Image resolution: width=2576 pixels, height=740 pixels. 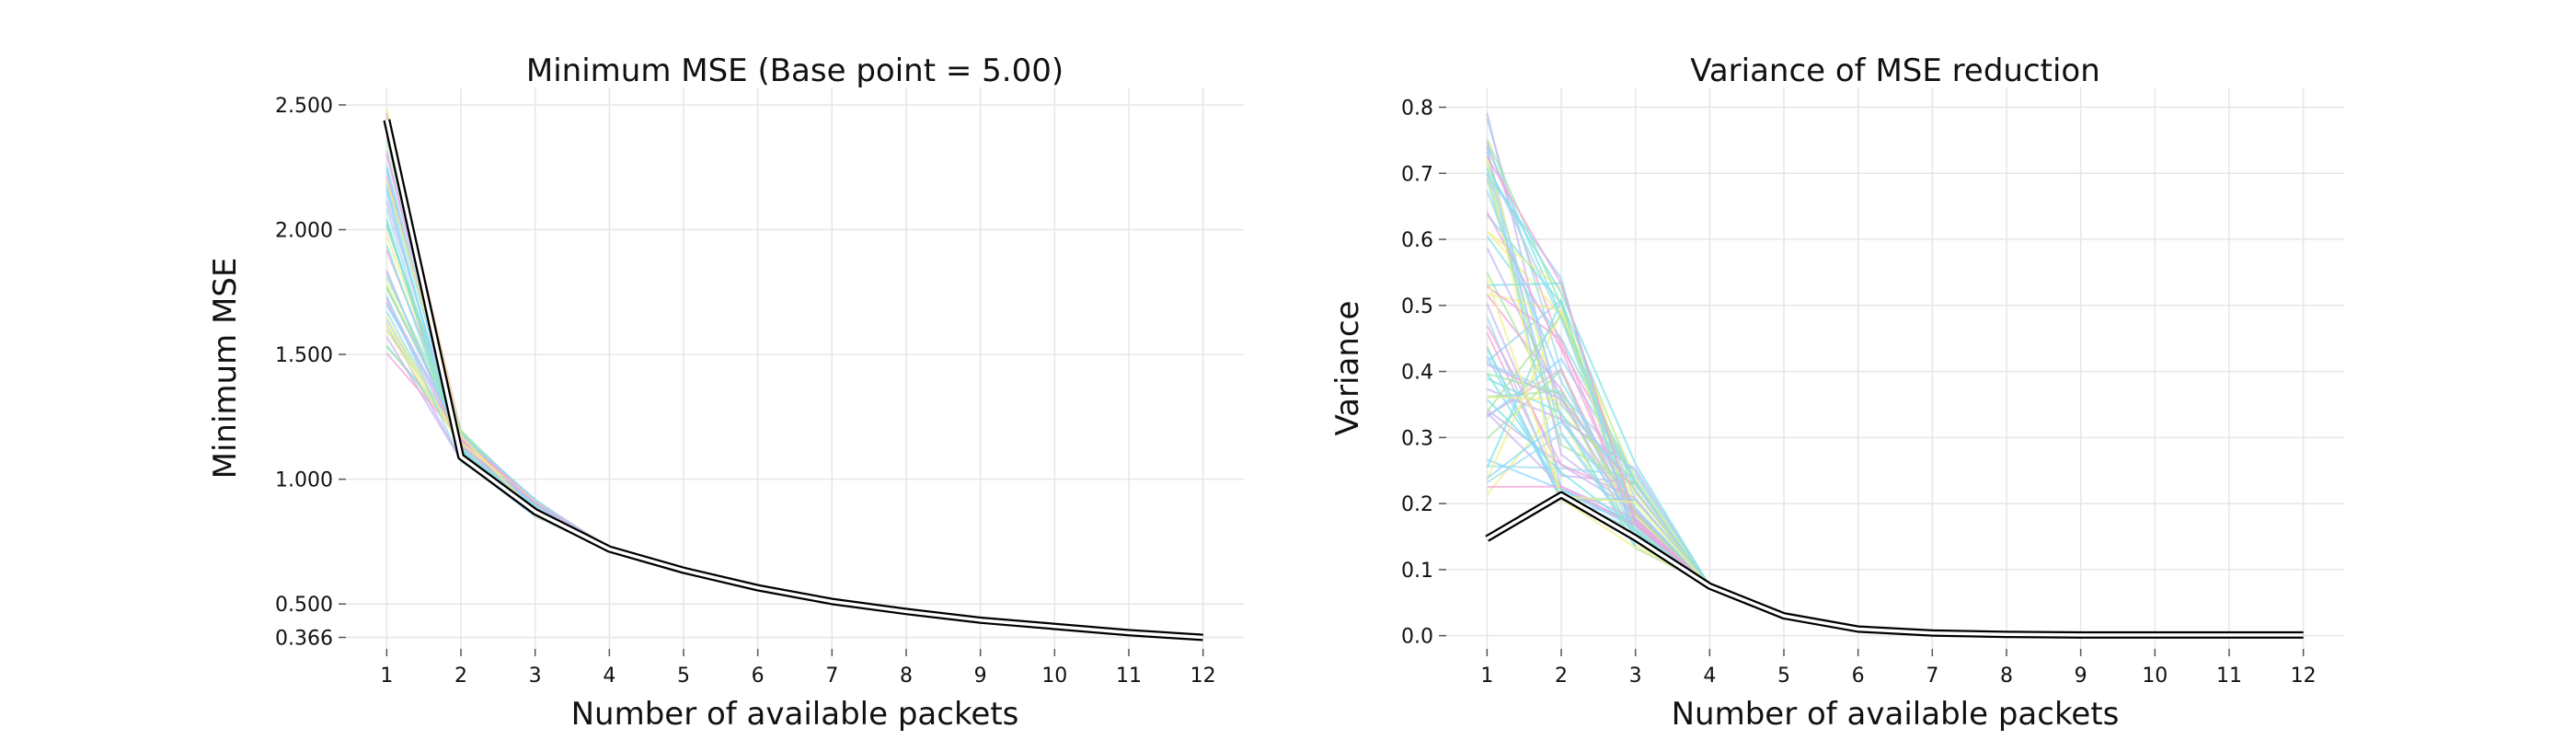 What do you see at coordinates (304, 480) in the screenshot?
I see `y-tick-label: 1.000` at bounding box center [304, 480].